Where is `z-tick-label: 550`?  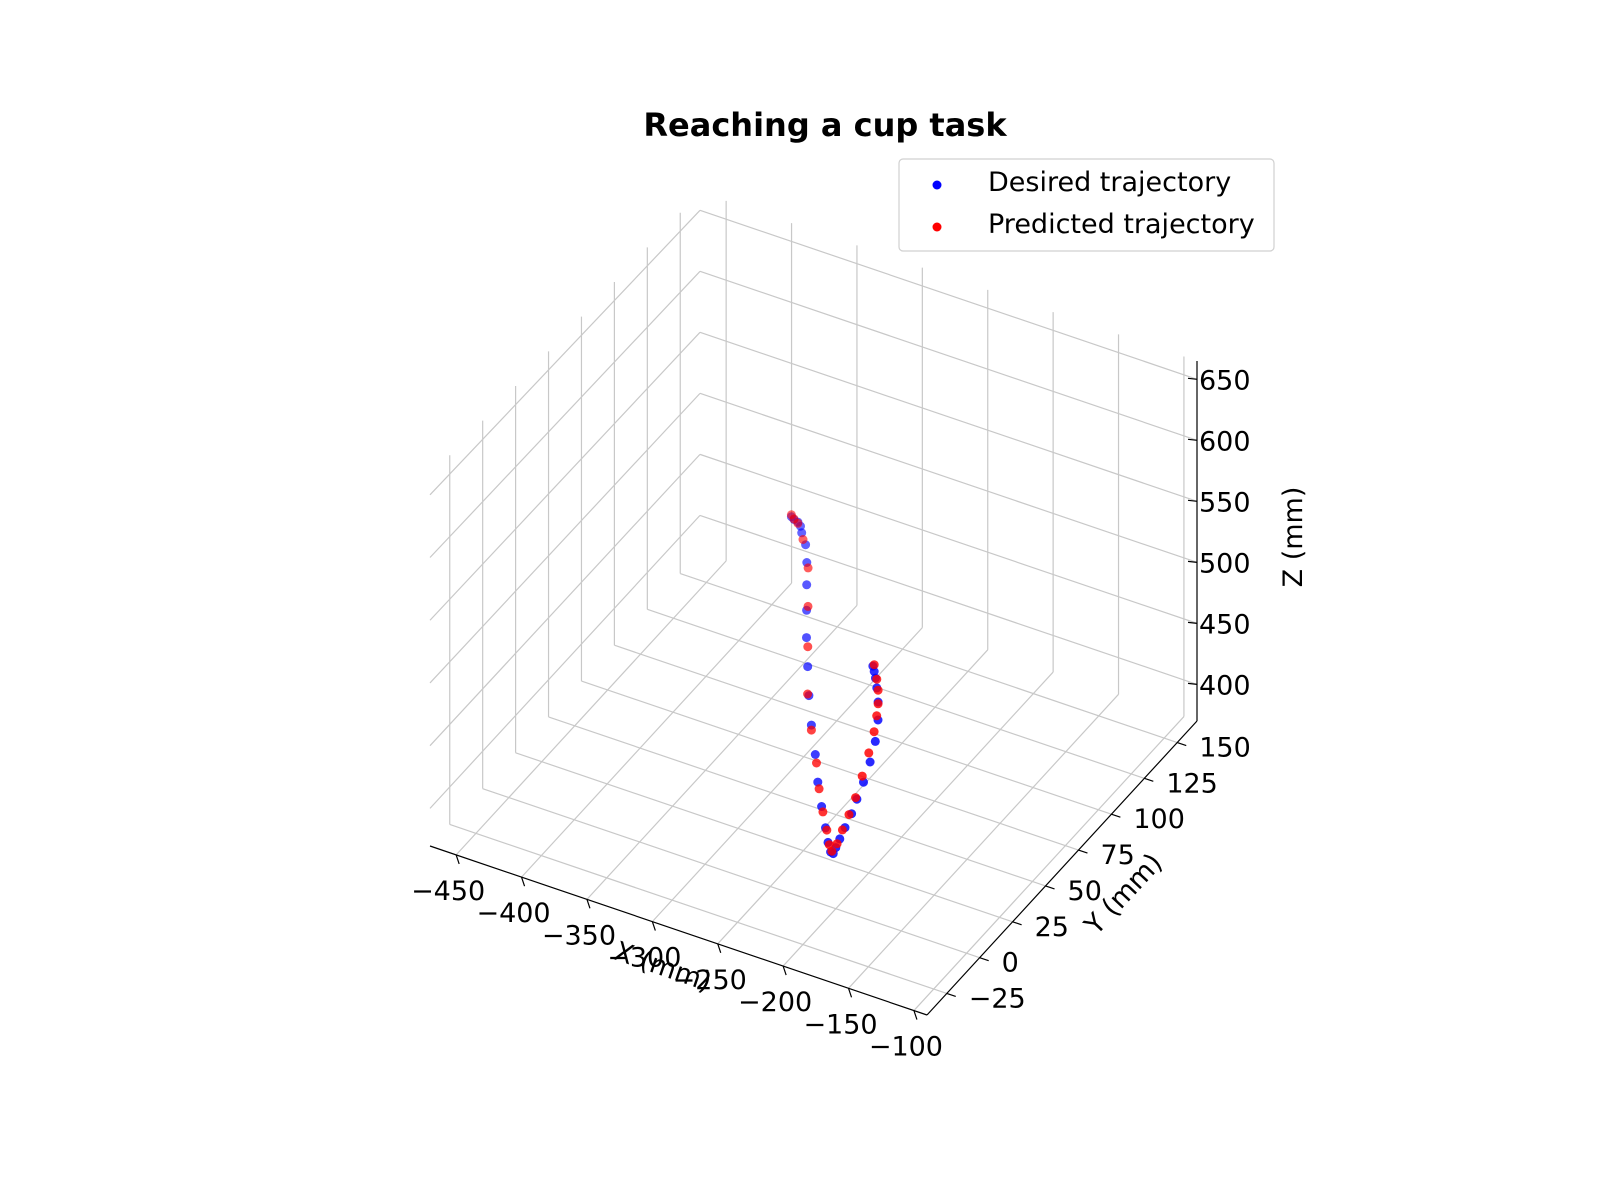
z-tick-label: 550 is located at coordinates (1225, 502).